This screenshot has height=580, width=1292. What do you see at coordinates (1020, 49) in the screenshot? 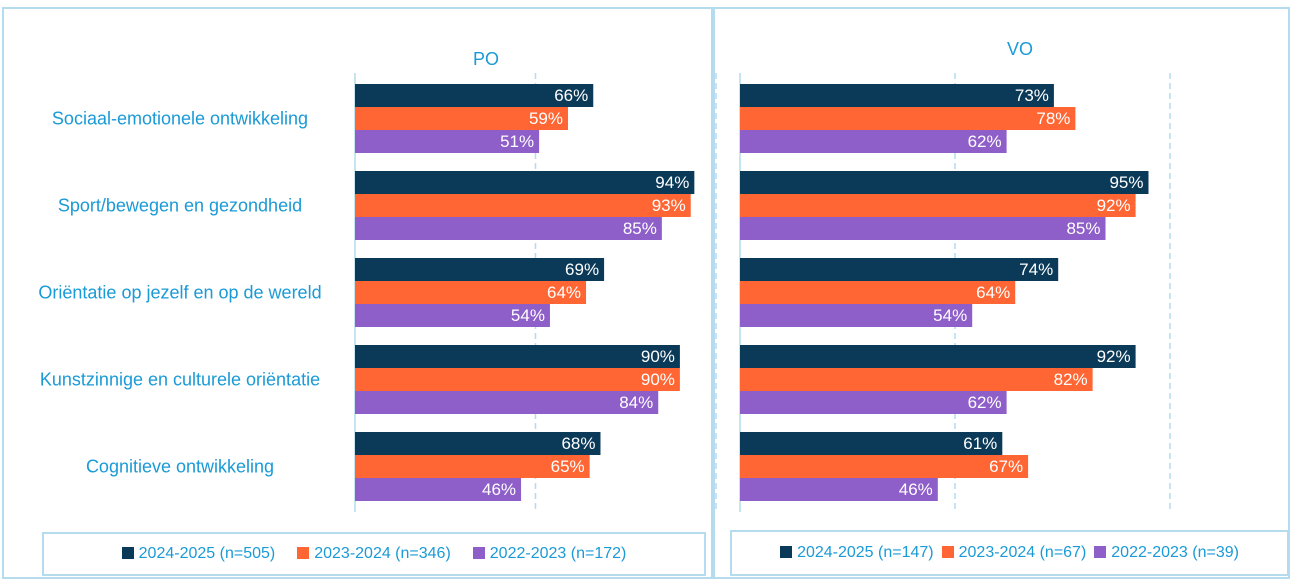
I see `chart-title: VO` at bounding box center [1020, 49].